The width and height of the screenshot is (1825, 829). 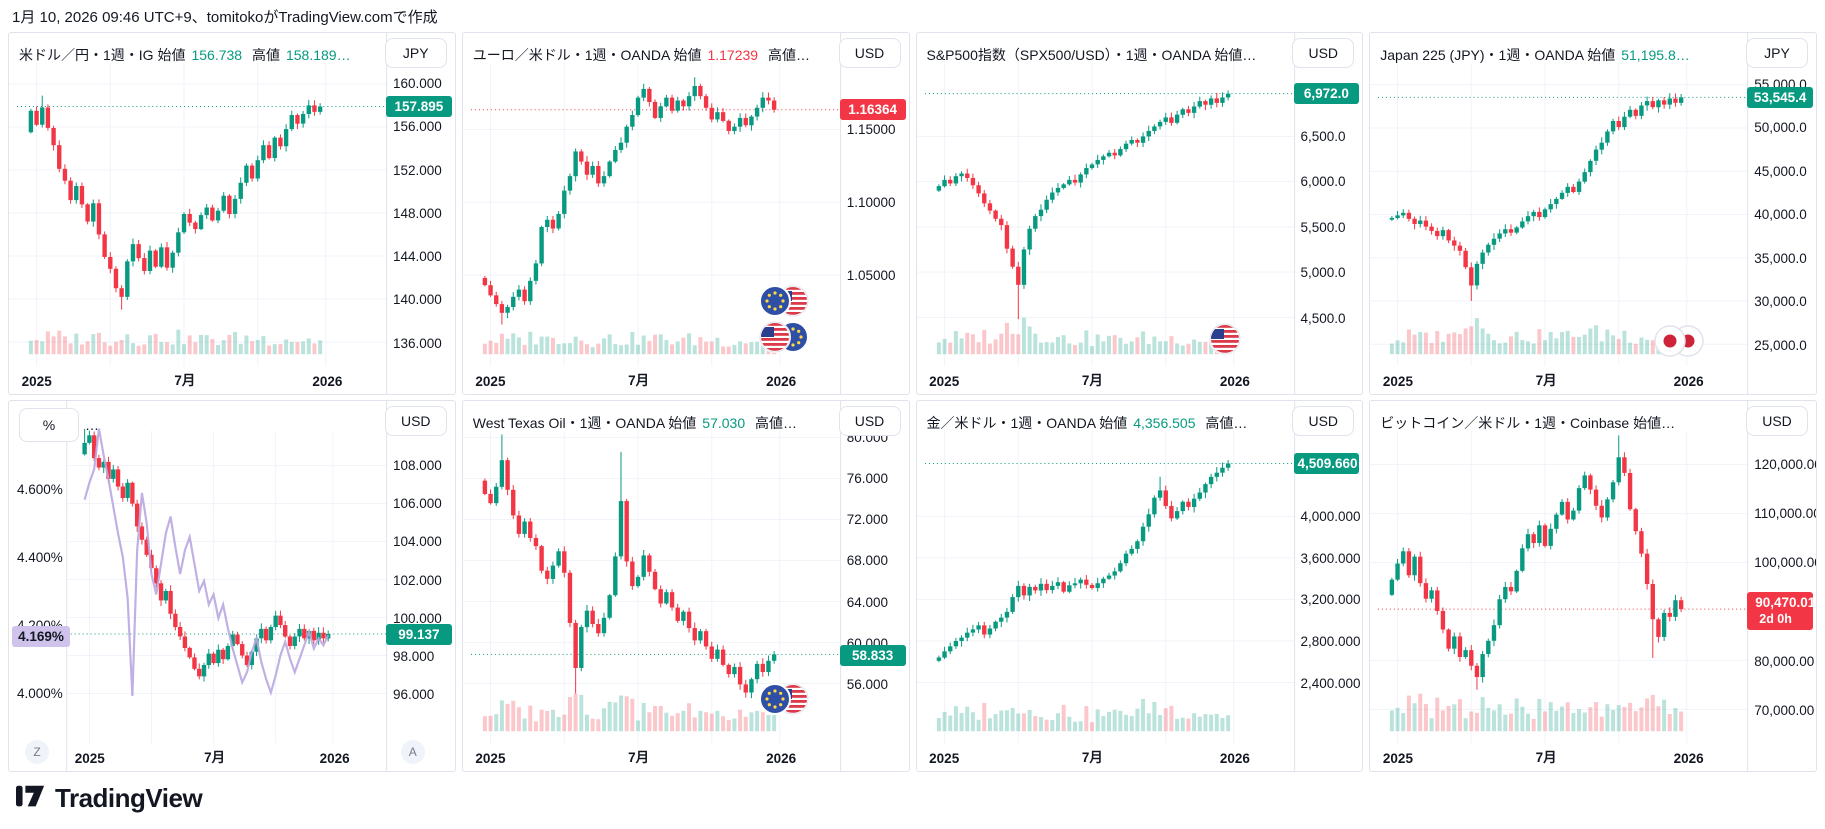 I want to click on line-value-badge: 4.169%, so click(x=41, y=636).